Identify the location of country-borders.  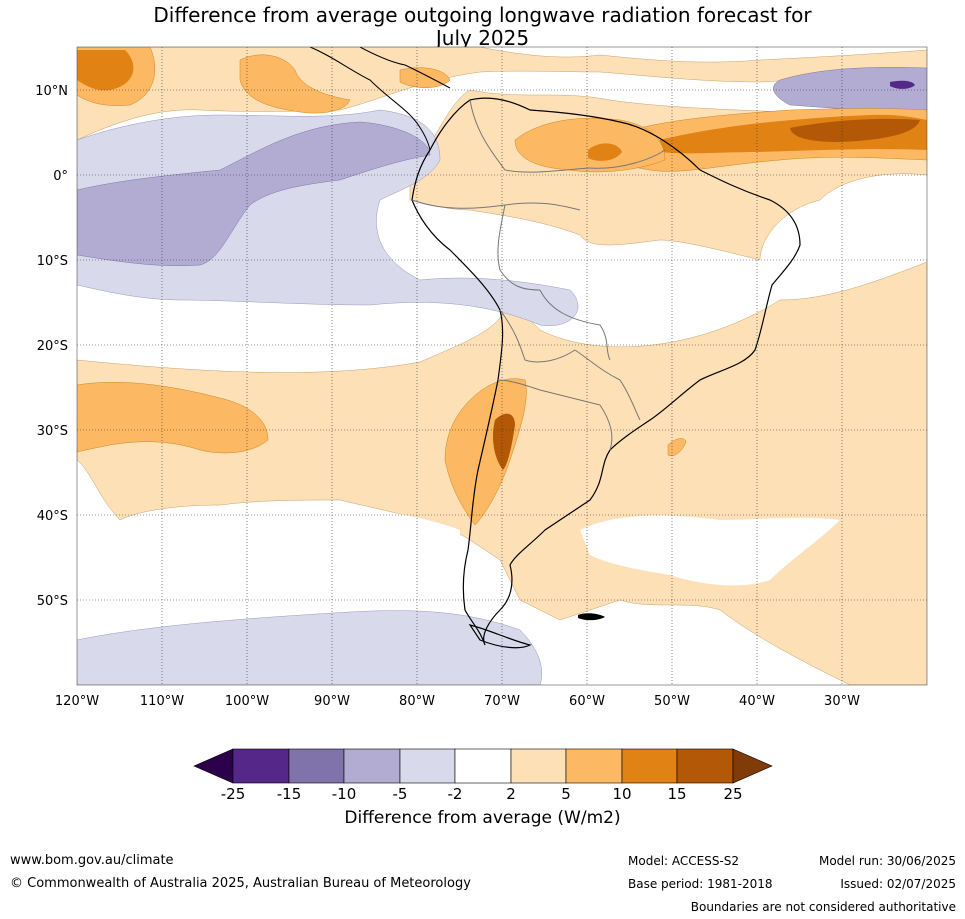
(538, 275).